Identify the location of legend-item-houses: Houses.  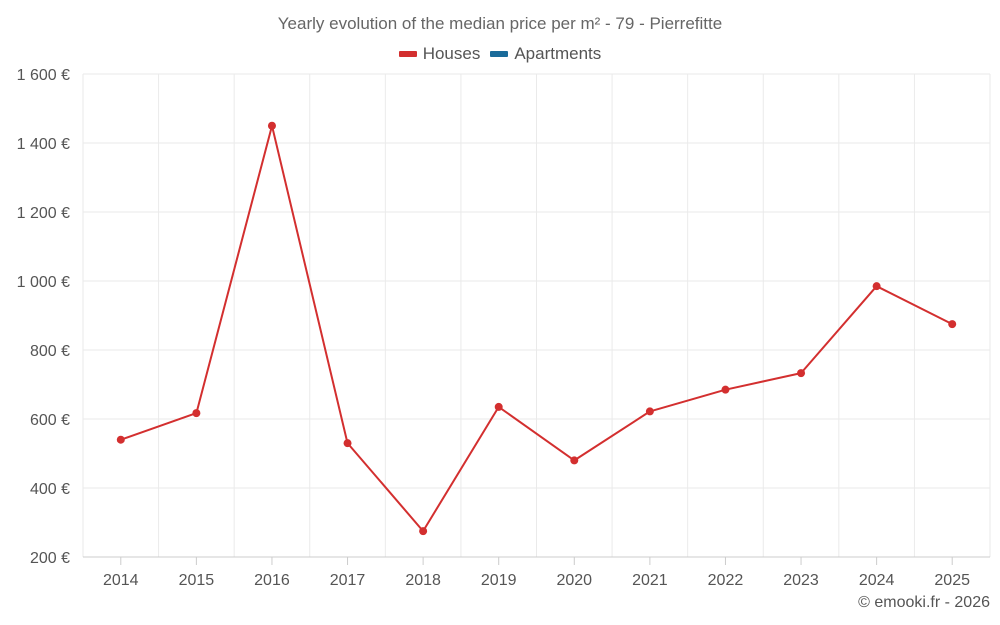
(439, 54).